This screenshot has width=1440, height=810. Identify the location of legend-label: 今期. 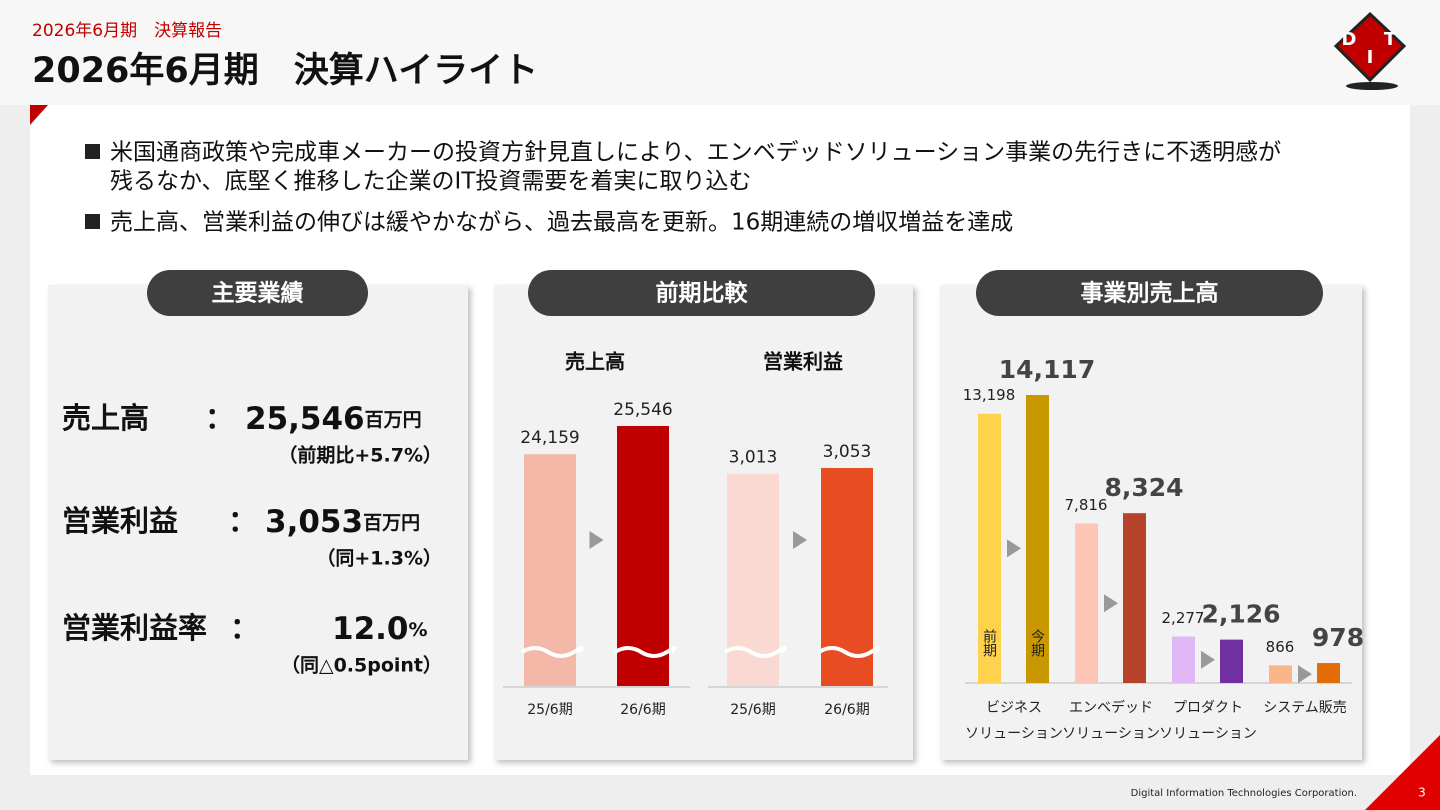
(1037, 643).